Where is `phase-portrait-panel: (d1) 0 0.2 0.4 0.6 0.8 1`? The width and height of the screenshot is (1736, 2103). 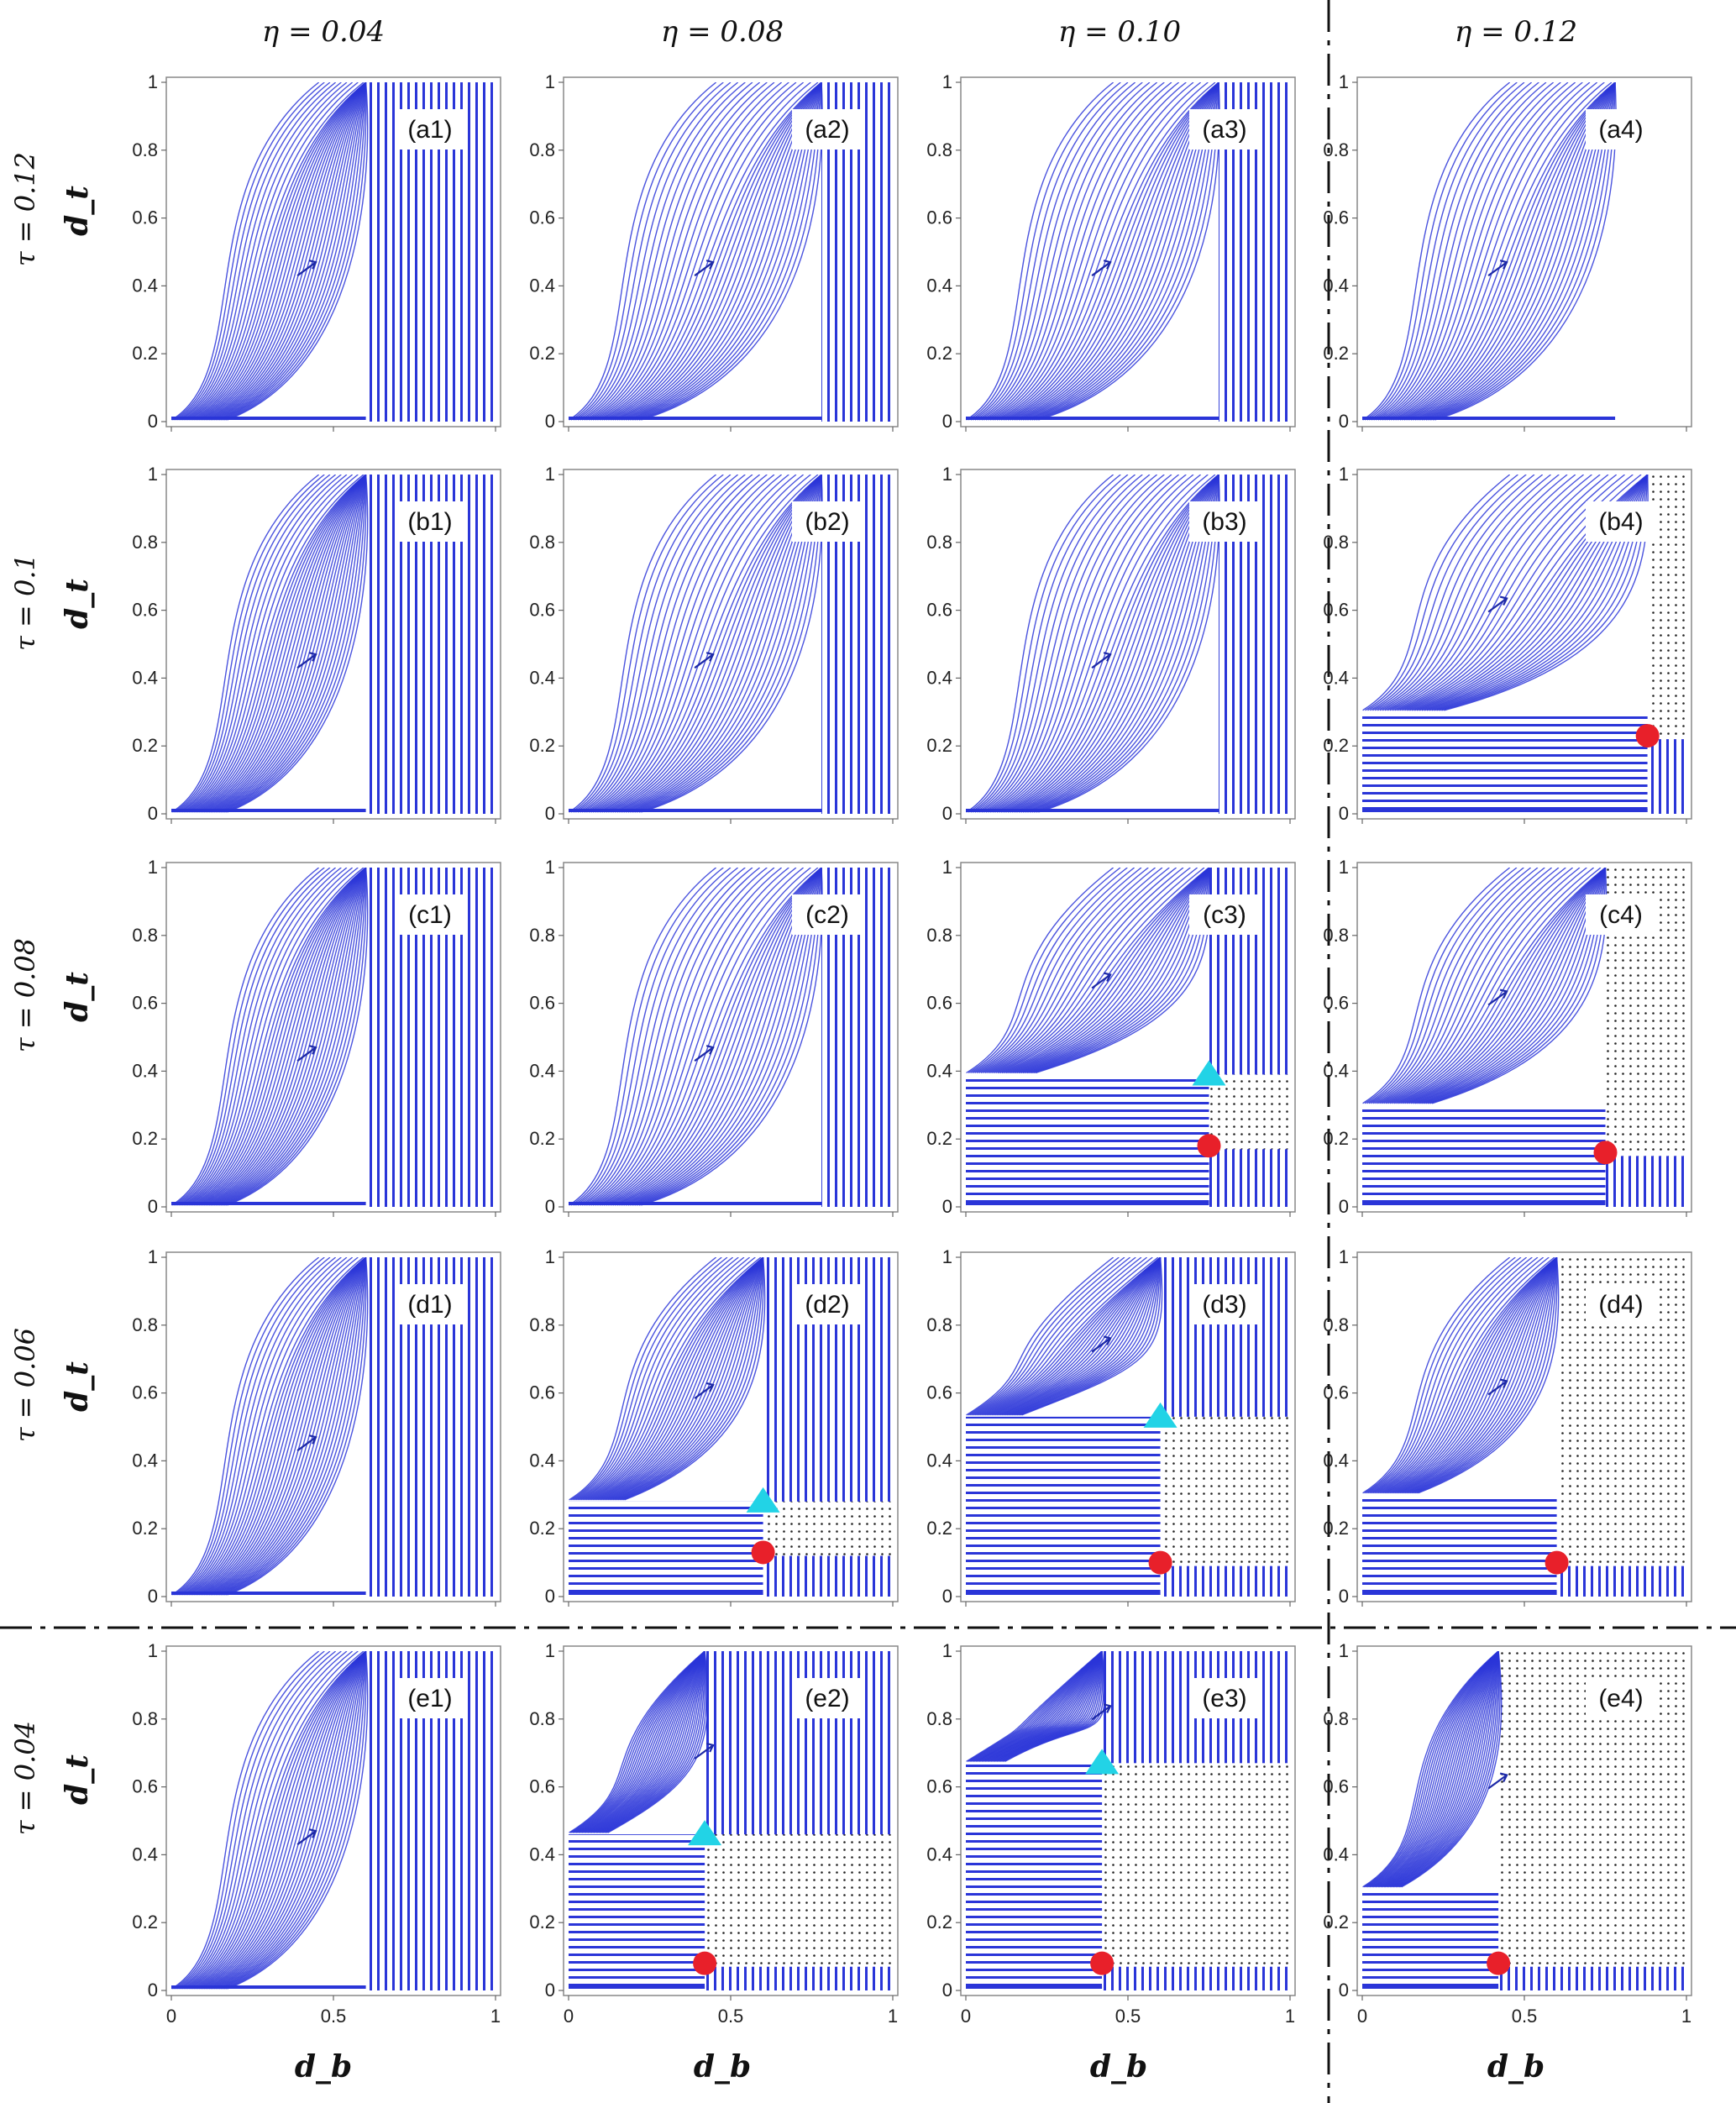 phase-portrait-panel: (d1) 0 0.2 0.4 0.6 0.8 1 is located at coordinates (316, 1426).